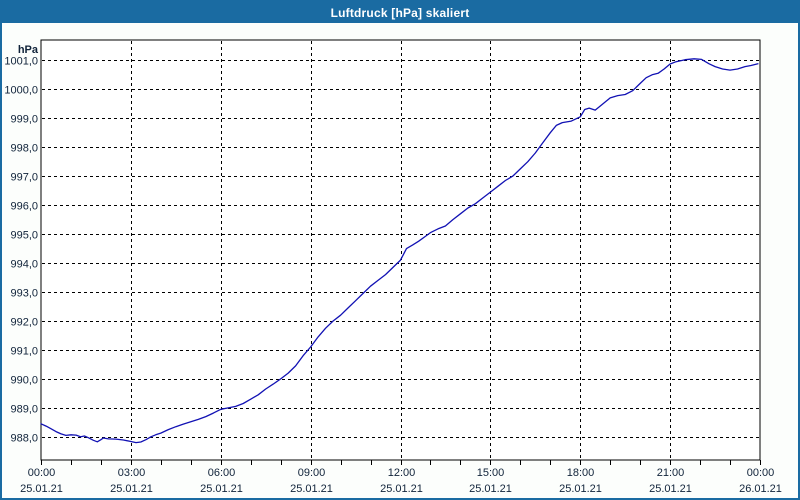 The image size is (800, 500). Describe the element at coordinates (24, 236) in the screenshot. I see `svg-text: 995,0` at that location.